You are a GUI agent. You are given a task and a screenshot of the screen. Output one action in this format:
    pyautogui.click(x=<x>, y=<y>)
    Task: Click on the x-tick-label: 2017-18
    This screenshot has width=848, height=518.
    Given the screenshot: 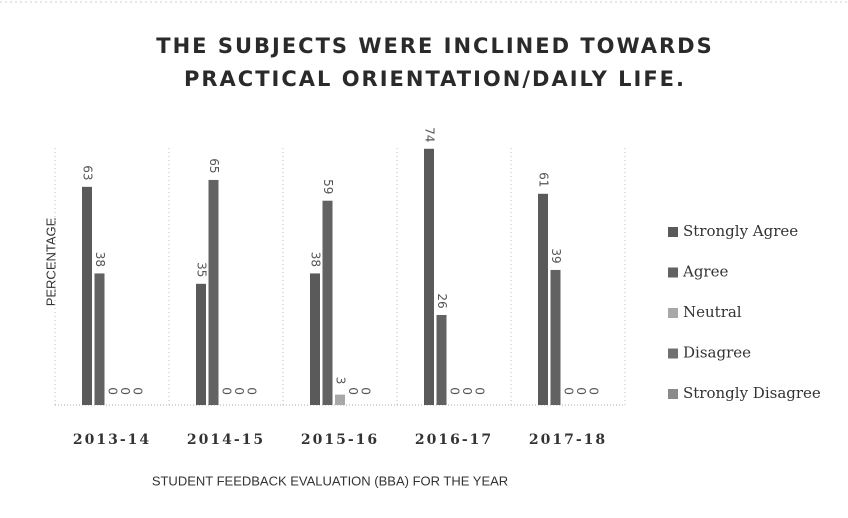 What is the action you would take?
    pyautogui.click(x=568, y=440)
    